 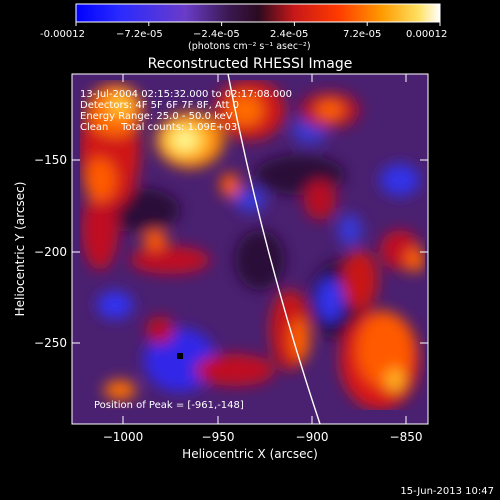 What do you see at coordinates (406, 437) in the screenshot?
I see `x-tick-label: −850` at bounding box center [406, 437].